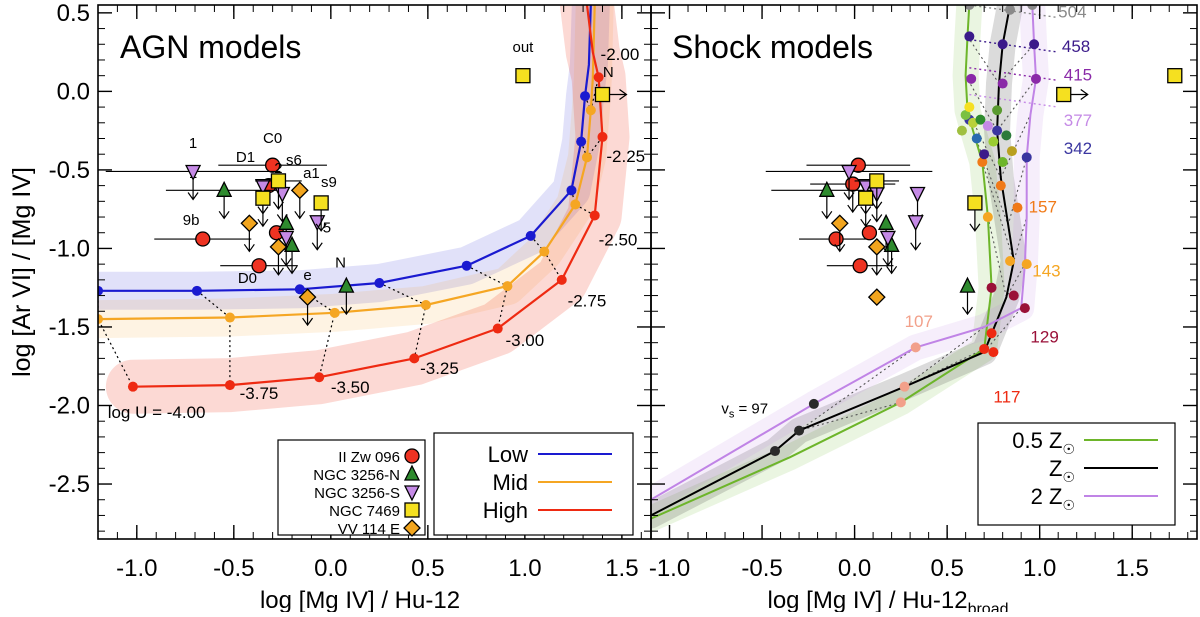  What do you see at coordinates (69, 484) in the screenshot?
I see `y-tick-label: -2.5` at bounding box center [69, 484].